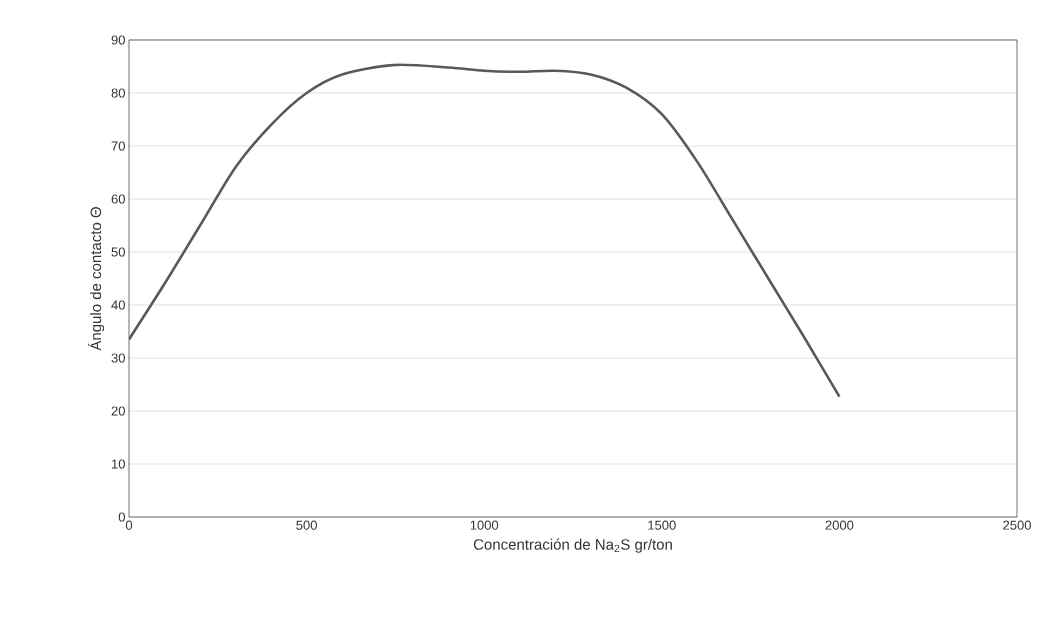 The width and height of the screenshot is (1057, 627). I want to click on y-tick-label: 20, so click(118, 411).